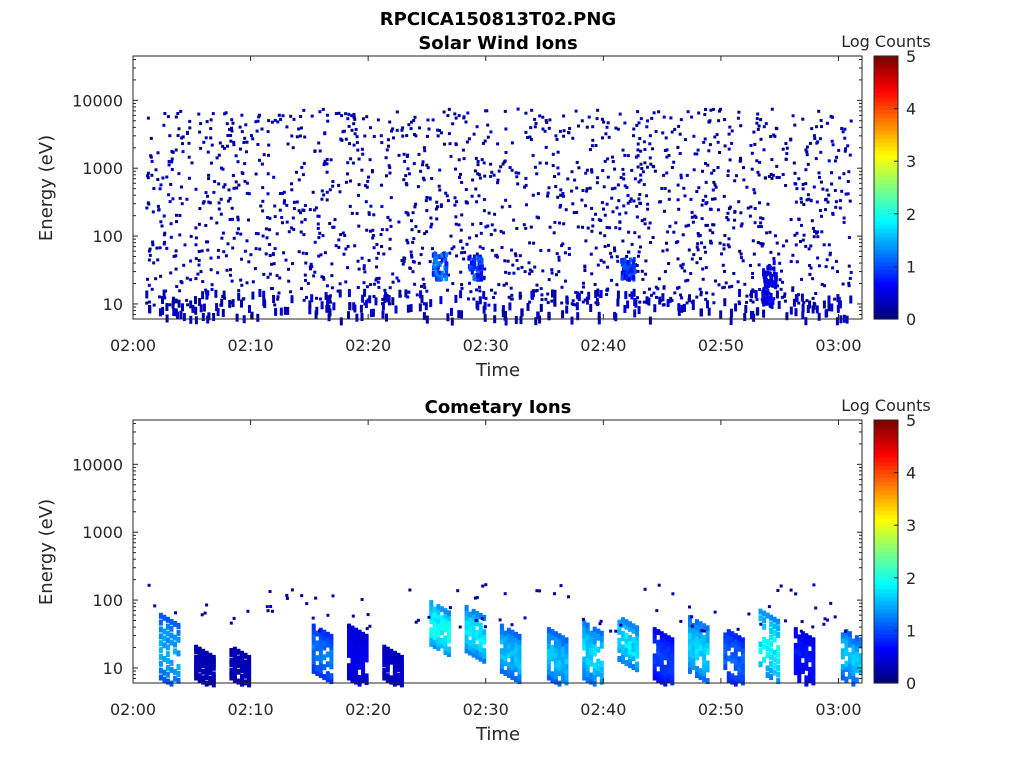 The width and height of the screenshot is (1024, 768). What do you see at coordinates (97, 464) in the screenshot?
I see `y-tick-label: 10000` at bounding box center [97, 464].